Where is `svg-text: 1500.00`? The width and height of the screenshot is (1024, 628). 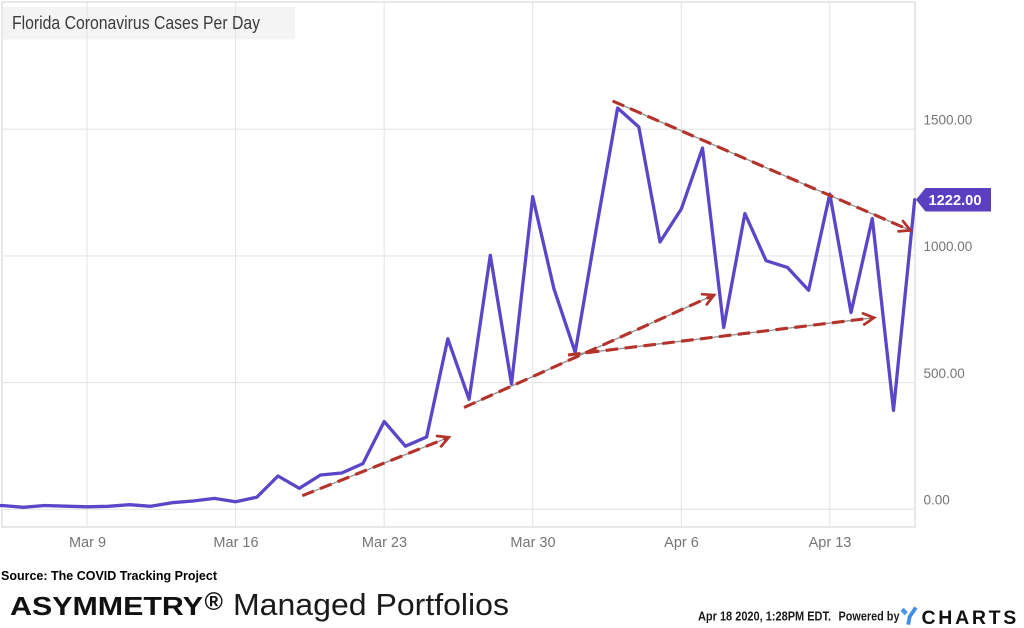
svg-text: 1500.00 is located at coordinates (948, 119).